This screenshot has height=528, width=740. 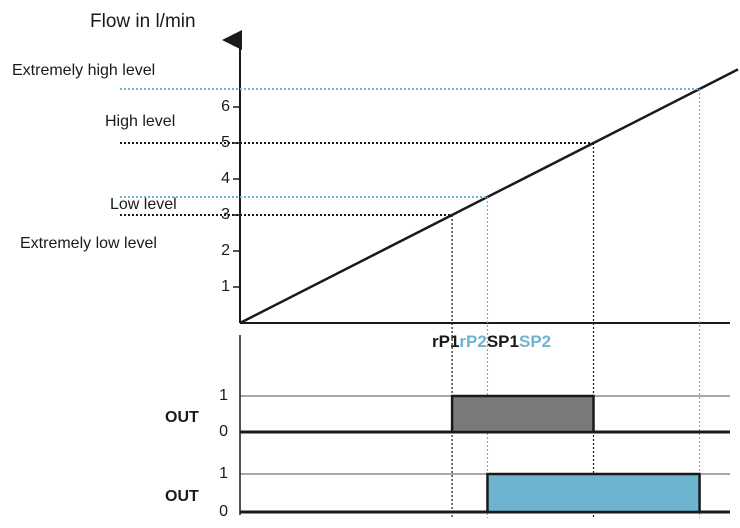 What do you see at coordinates (472, 341) in the screenshot?
I see `switch-label: rP2` at bounding box center [472, 341].